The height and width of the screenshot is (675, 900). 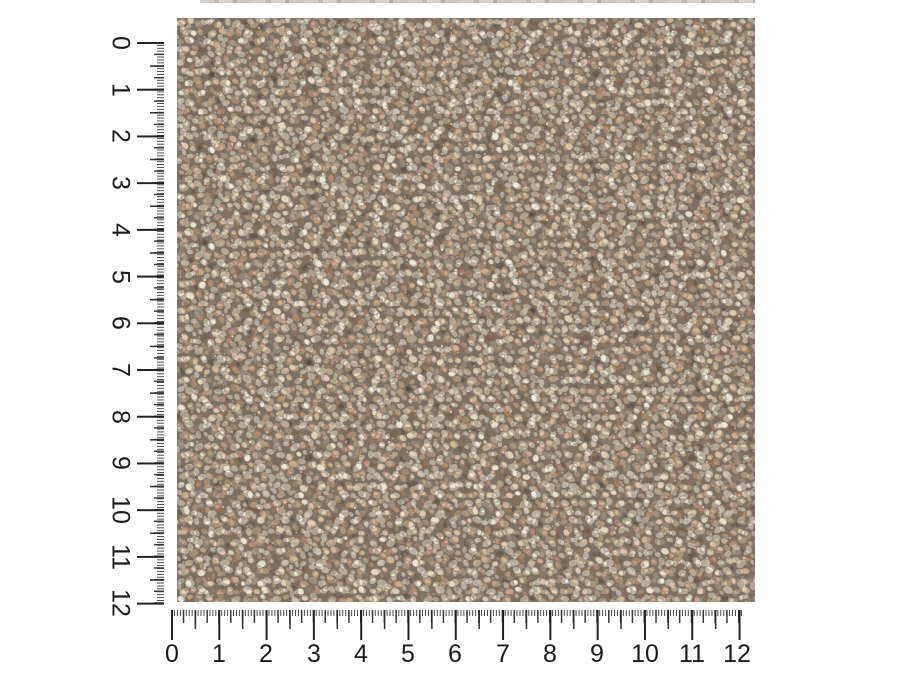 I want to click on vertical-ruler-label: 8, so click(x=120, y=417).